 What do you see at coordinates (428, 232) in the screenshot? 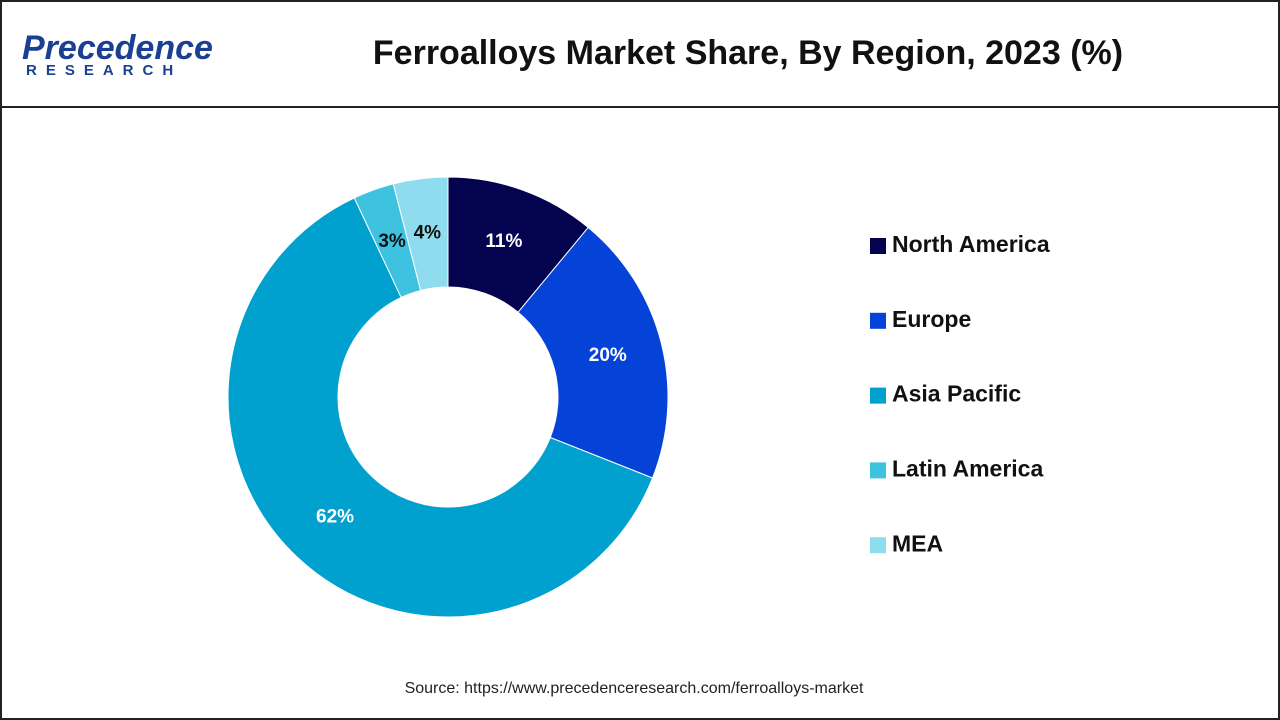
I see `data-label: 4%` at bounding box center [428, 232].